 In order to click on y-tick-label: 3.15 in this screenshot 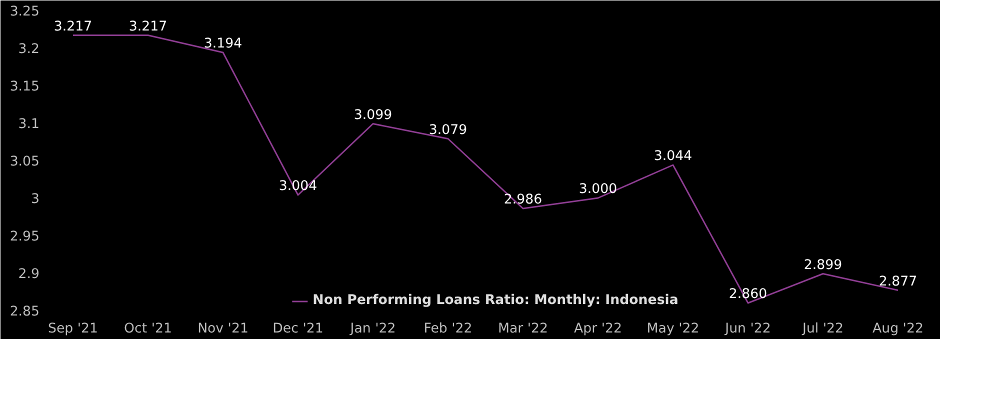, I will do `click(25, 87)`.